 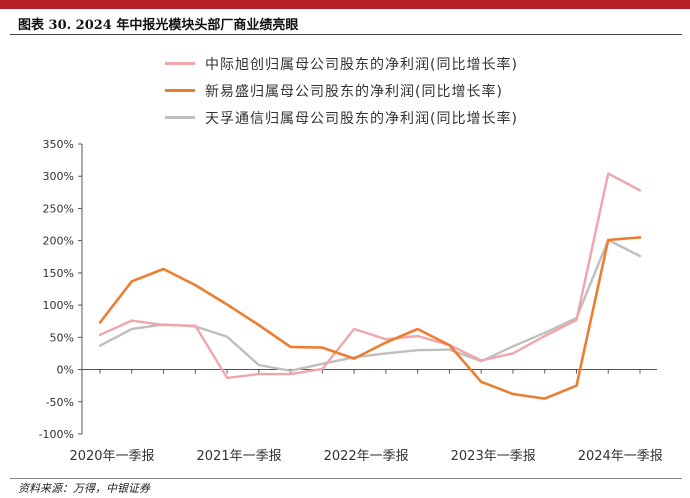 What do you see at coordinates (493, 456) in the screenshot?
I see `x-tick-label: 2023年一季报` at bounding box center [493, 456].